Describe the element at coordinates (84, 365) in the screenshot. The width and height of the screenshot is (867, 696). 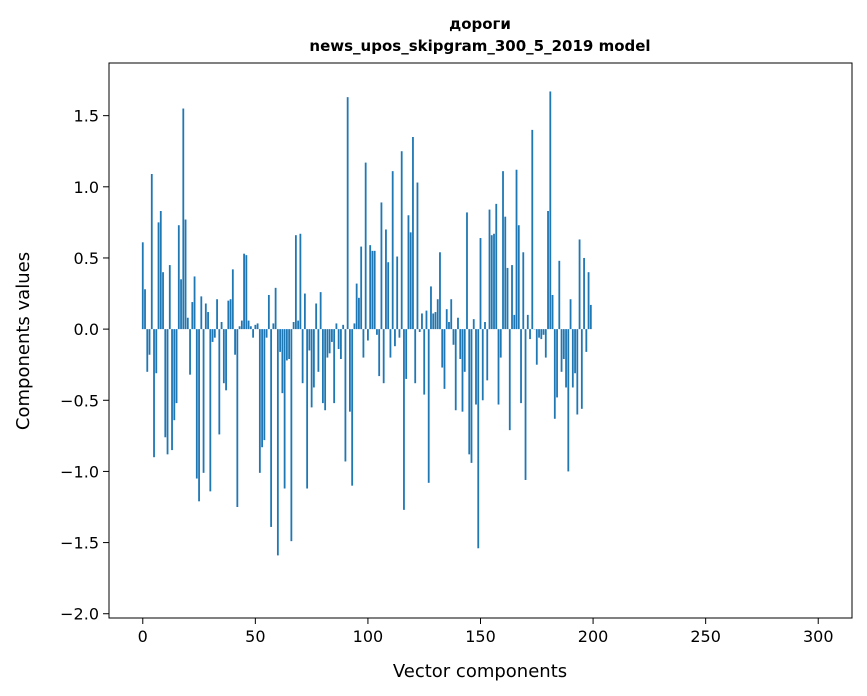
I see `y-axis: −2.0 −1.5 −1.0 −0.5 0.0 0.5 1.0 1.5` at that location.